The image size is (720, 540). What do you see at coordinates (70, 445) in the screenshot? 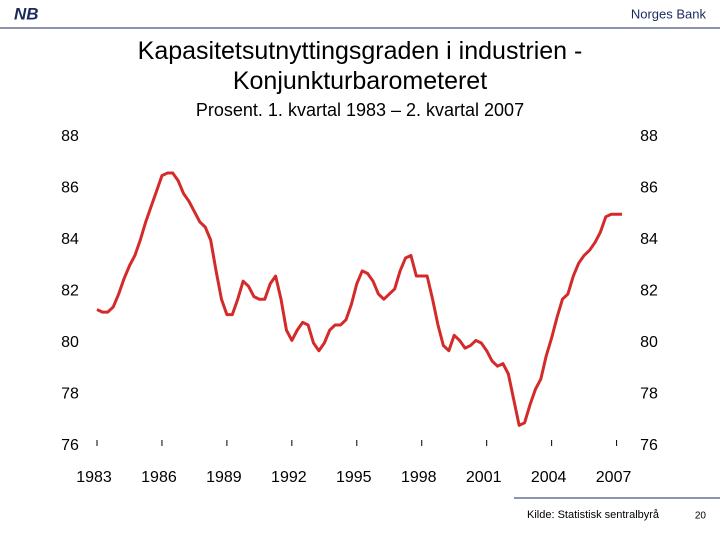
I see `y-tick-label: 76` at bounding box center [70, 445].